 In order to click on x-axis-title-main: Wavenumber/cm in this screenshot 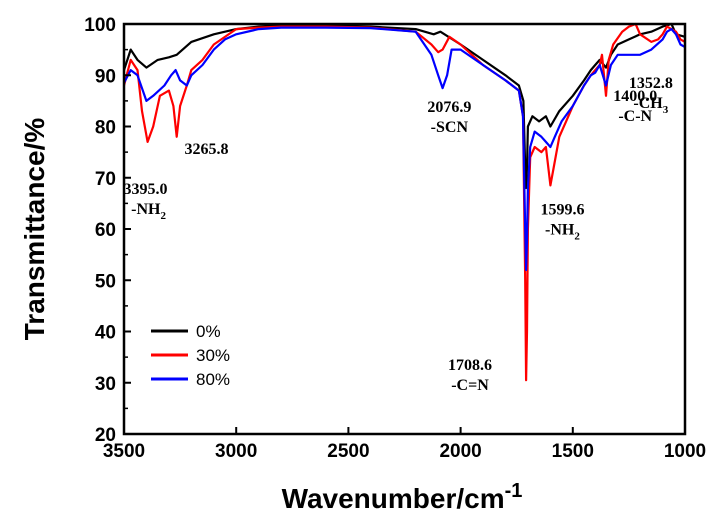, I will do `click(393, 498)`.